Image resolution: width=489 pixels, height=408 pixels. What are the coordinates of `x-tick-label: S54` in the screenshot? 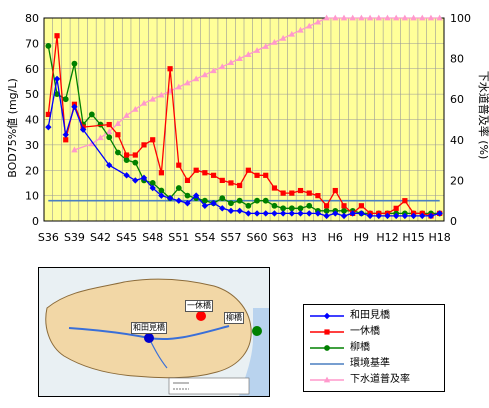 It's located at (204, 237).